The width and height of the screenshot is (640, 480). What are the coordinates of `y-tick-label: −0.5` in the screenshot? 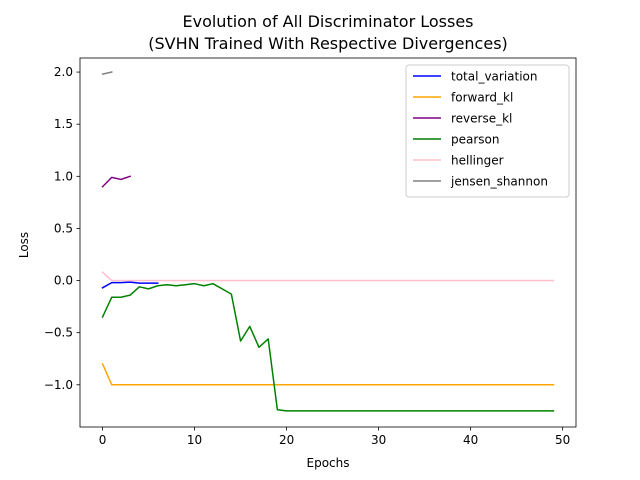 It's located at (58, 333).